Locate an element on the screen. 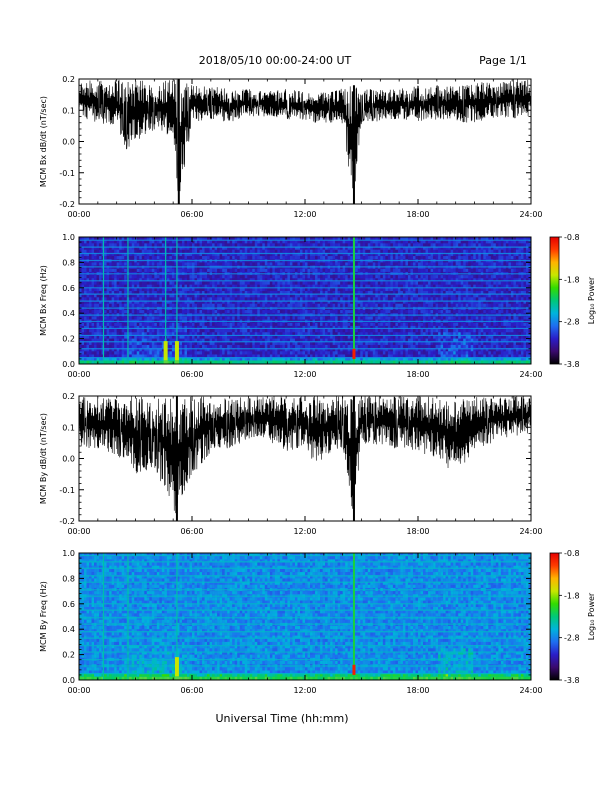 This screenshot has width=612, height=792. y-tick-label: 0.1 is located at coordinates (68, 110).